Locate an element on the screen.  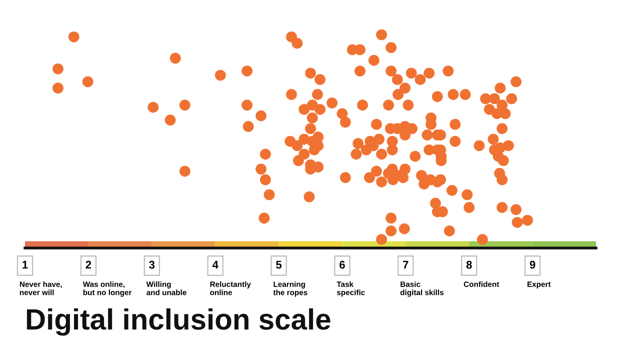
text: Digital inclusion scale is located at coordinates (178, 322).